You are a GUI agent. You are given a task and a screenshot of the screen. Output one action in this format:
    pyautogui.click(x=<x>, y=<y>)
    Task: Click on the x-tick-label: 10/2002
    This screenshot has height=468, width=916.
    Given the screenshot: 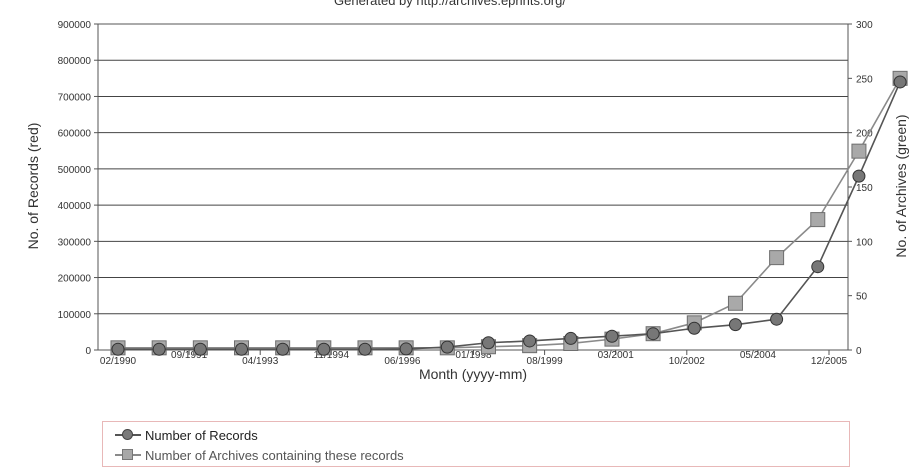 What is the action you would take?
    pyautogui.click(x=687, y=361)
    